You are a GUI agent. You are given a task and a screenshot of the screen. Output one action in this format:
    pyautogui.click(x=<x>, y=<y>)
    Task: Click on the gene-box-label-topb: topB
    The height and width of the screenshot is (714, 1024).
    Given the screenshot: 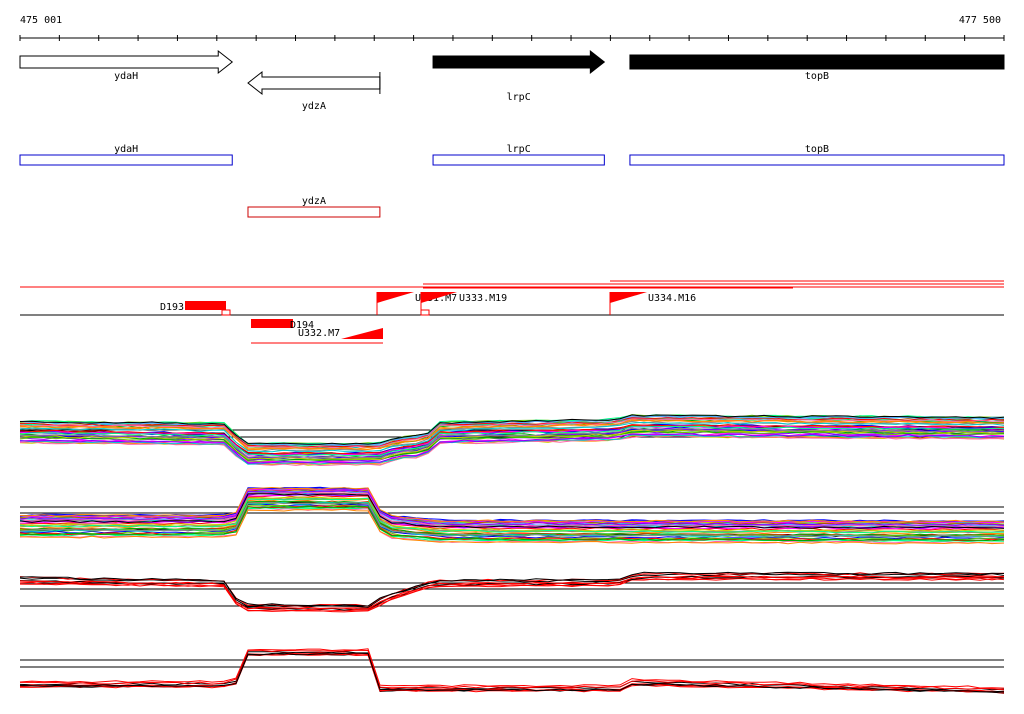 What is the action you would take?
    pyautogui.click(x=817, y=149)
    